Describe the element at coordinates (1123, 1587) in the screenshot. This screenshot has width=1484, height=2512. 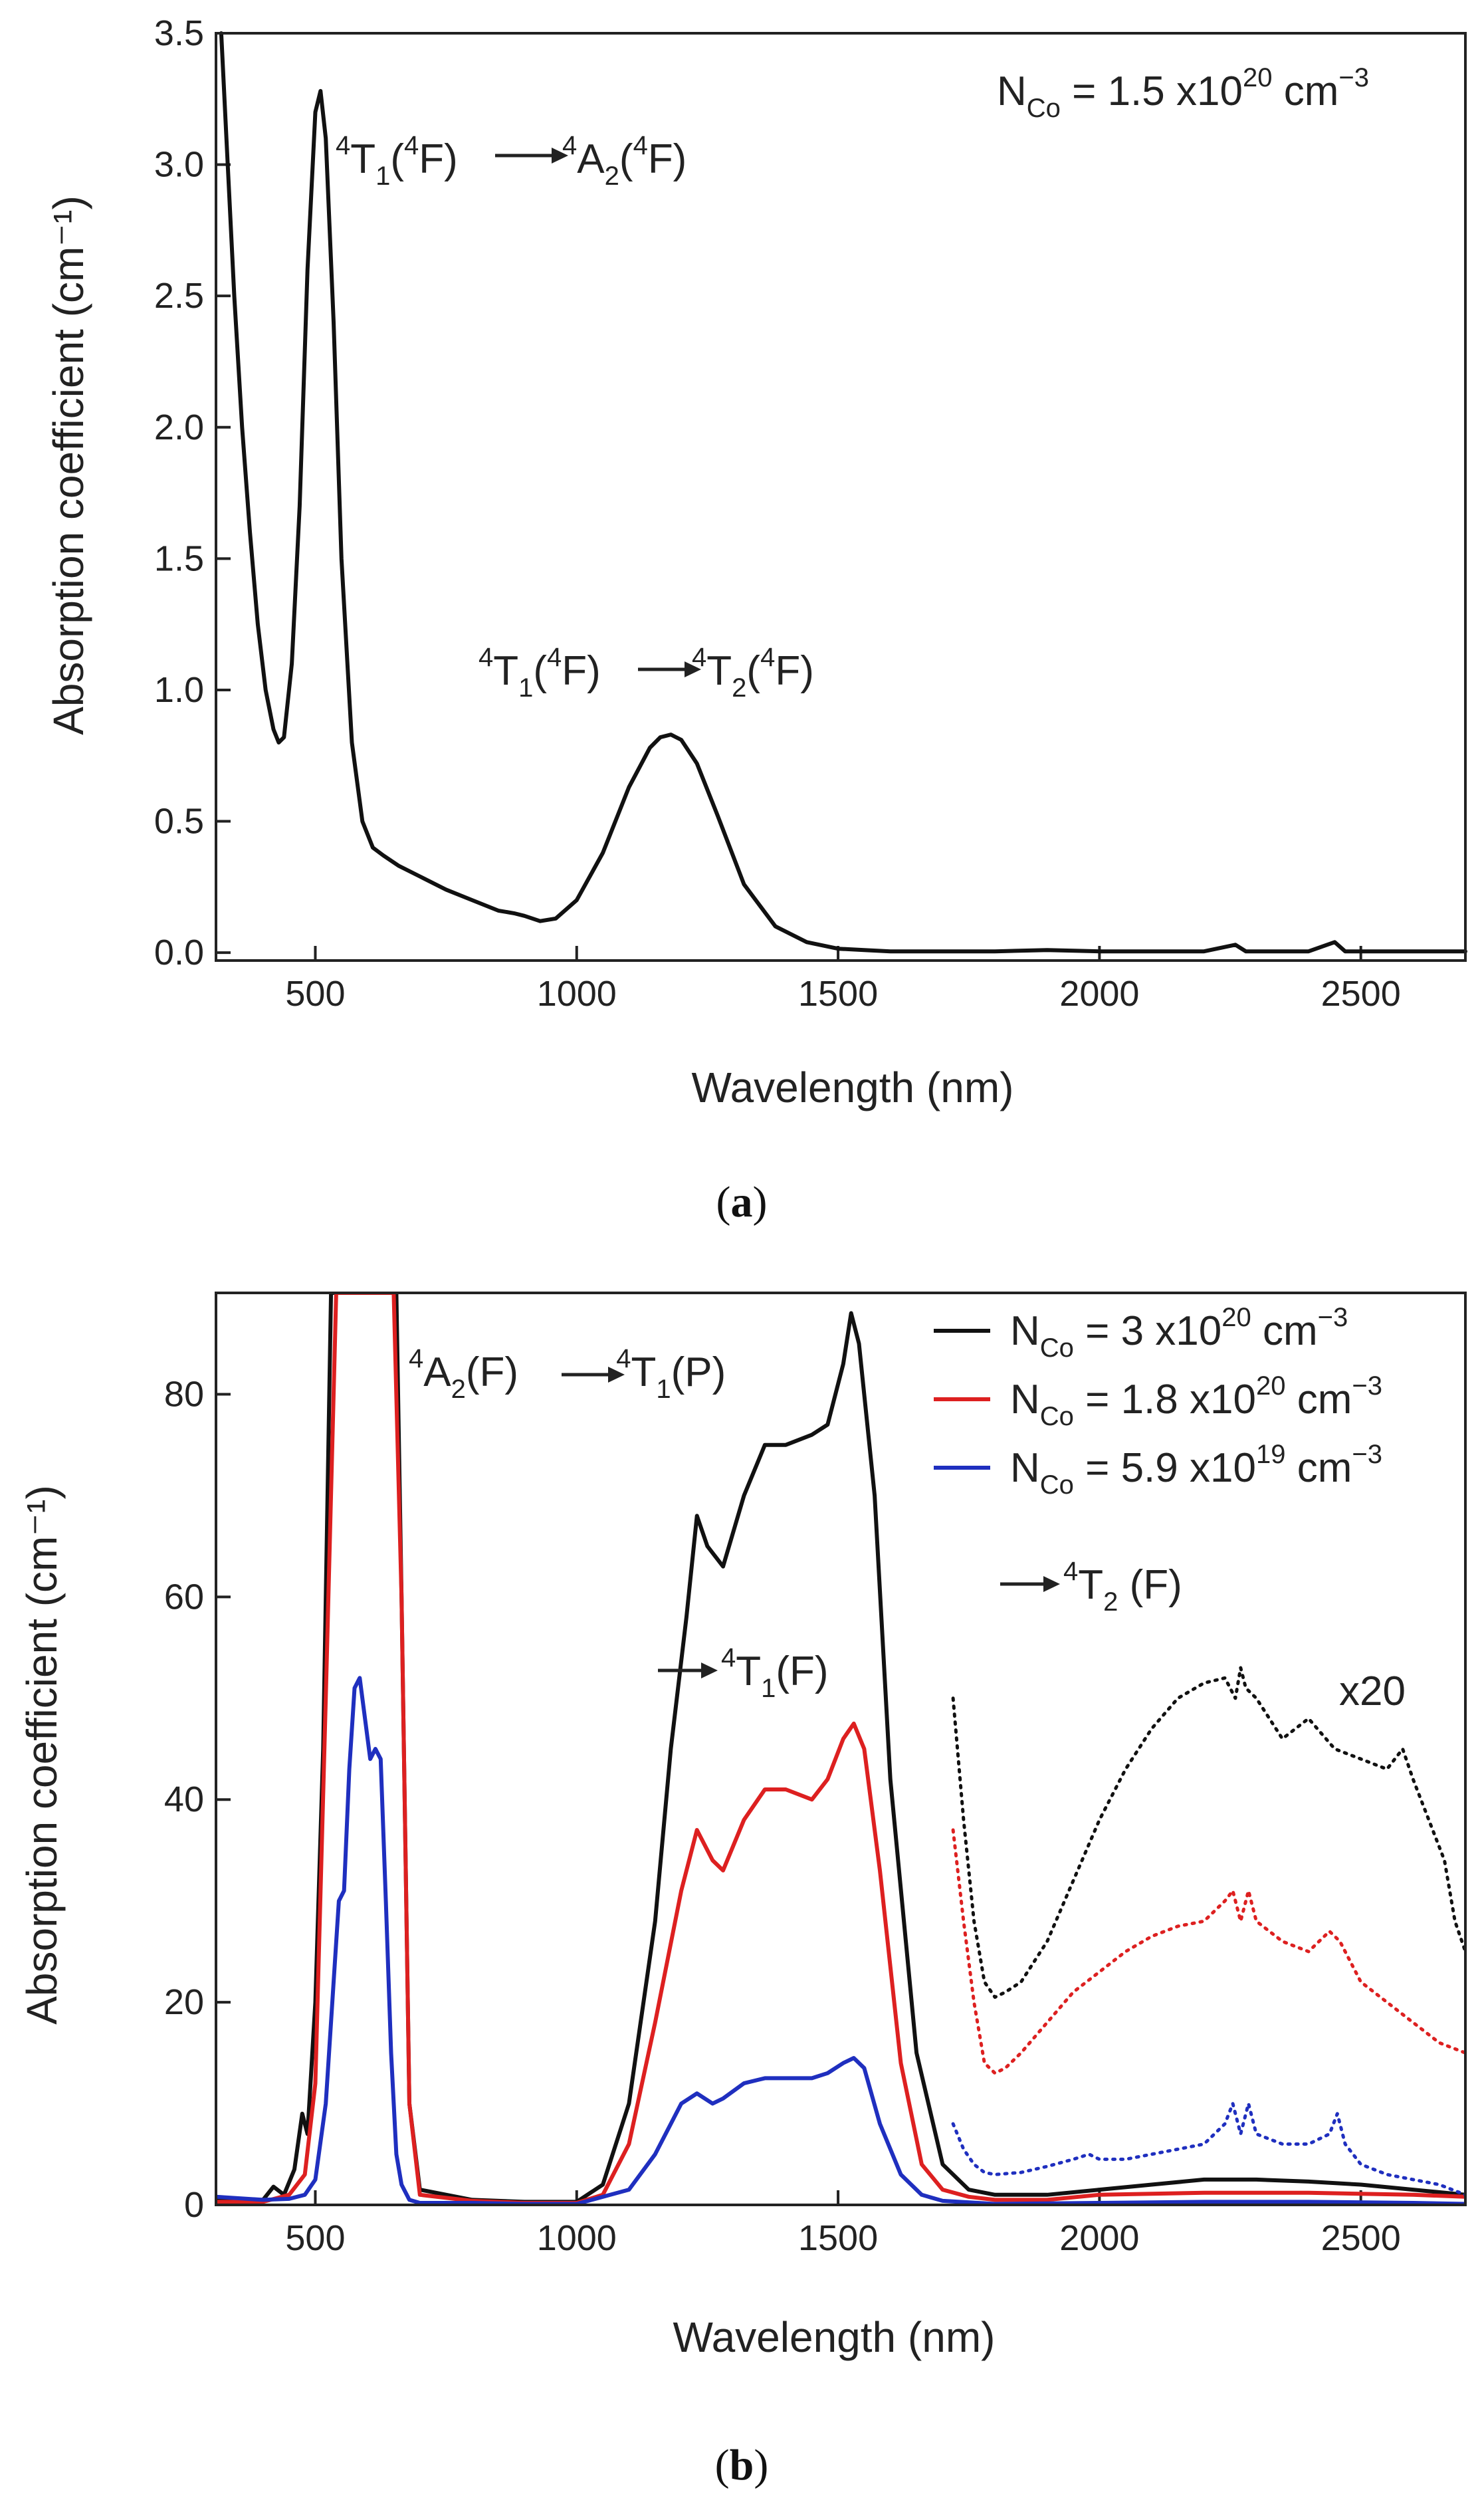
I see `panel-b-annotation-4t2f: 4T2 (F)` at that location.